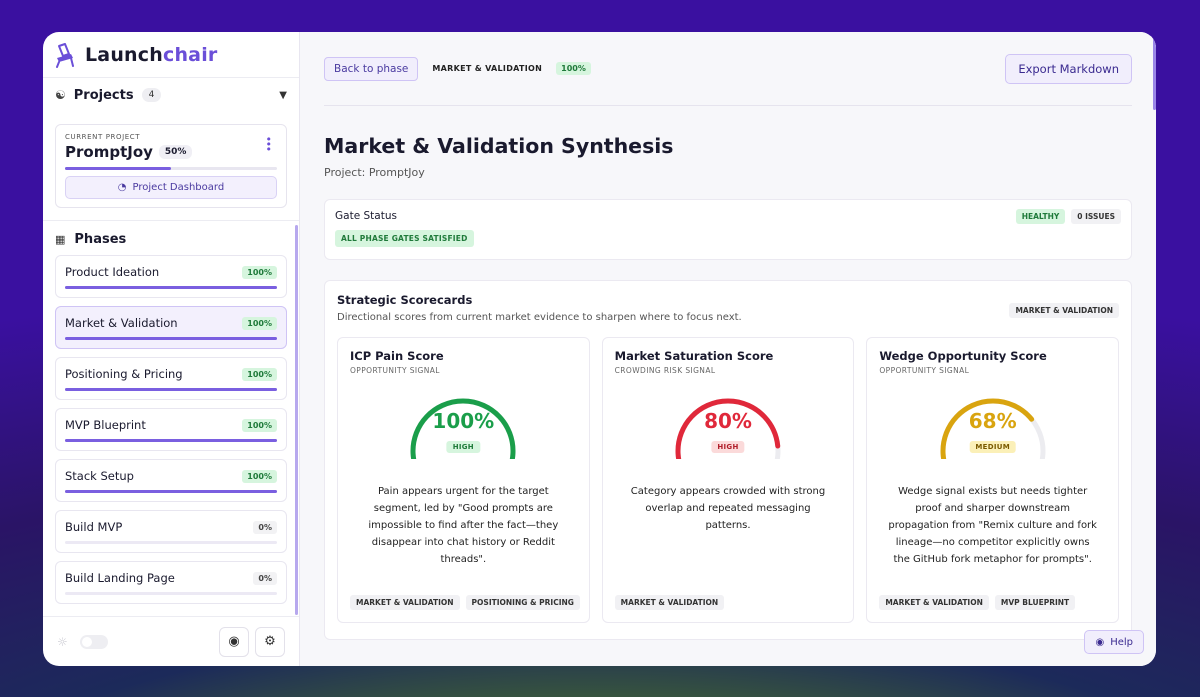  I want to click on help-label: Help, so click(1121, 642).